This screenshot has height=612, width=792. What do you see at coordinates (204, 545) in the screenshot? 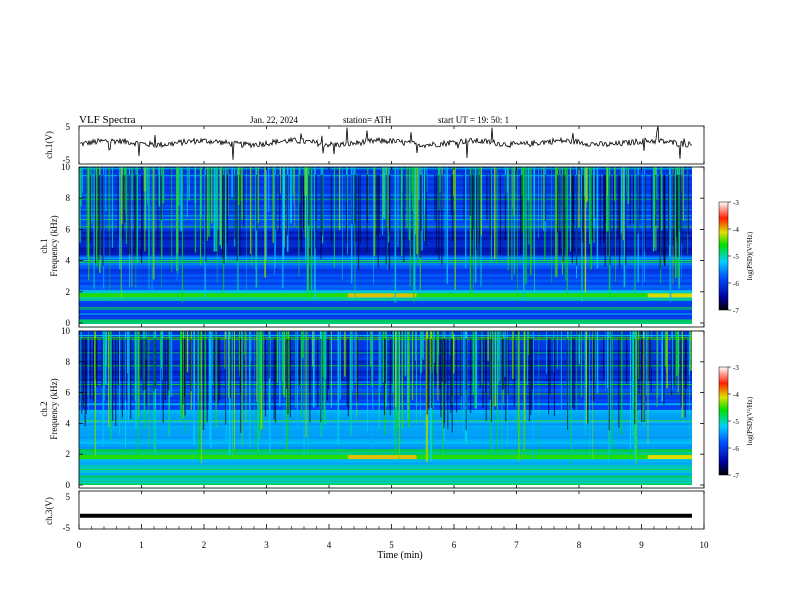
I see `x-tick-label: 2` at bounding box center [204, 545].